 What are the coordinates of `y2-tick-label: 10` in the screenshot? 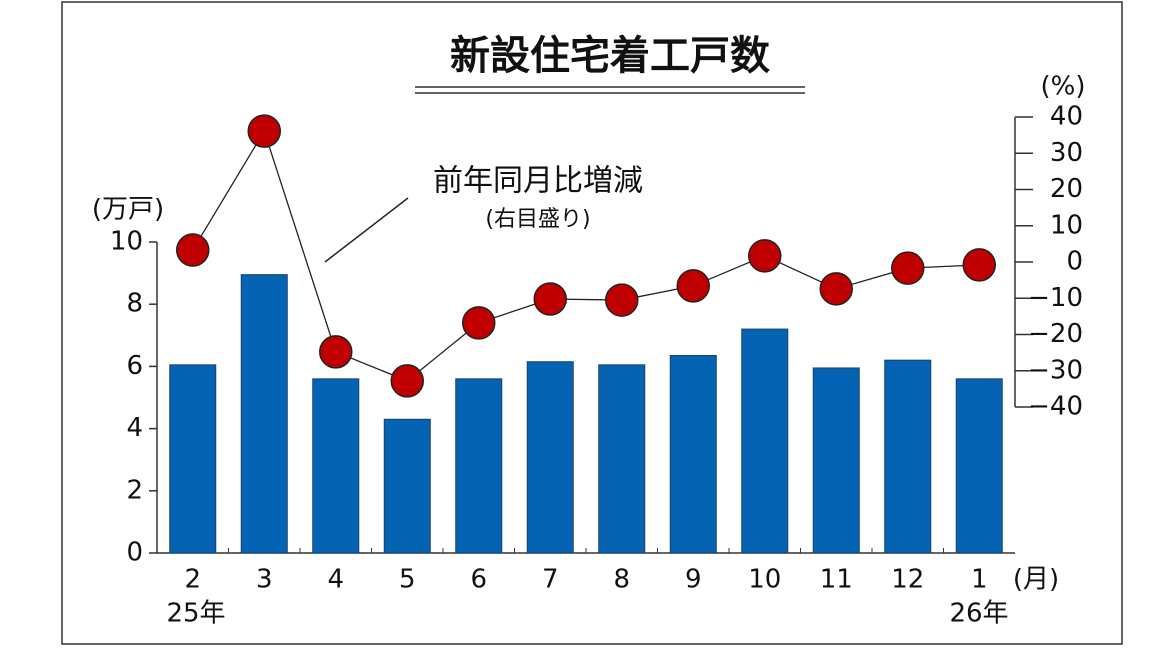 It's located at (1066, 225).